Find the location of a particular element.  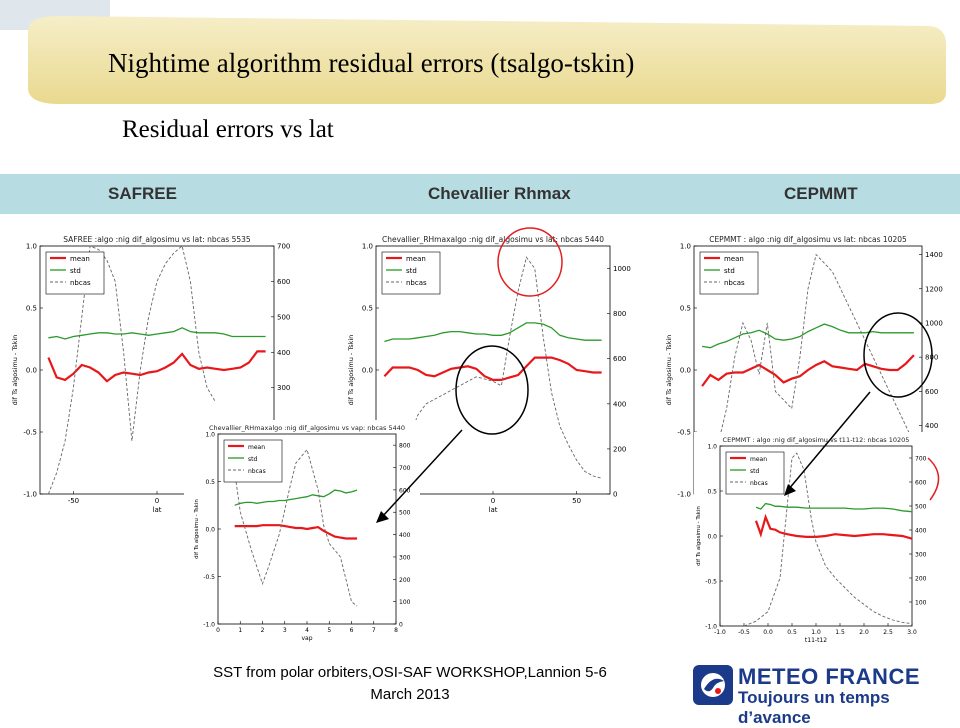

x-tick-label: 2 is located at coordinates (263, 630).